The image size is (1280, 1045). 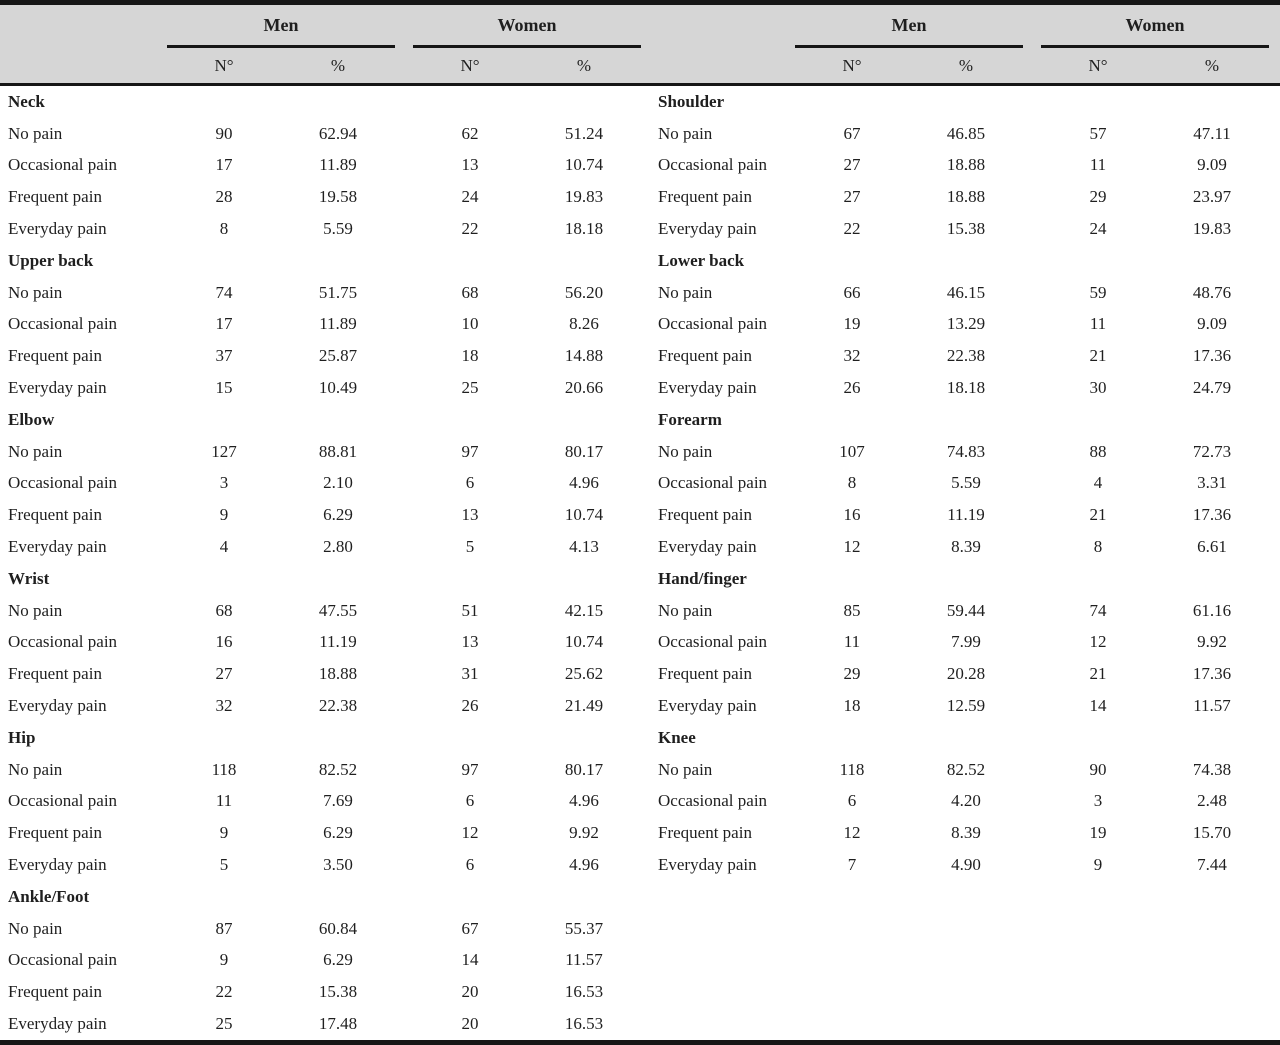 I want to click on men-n-cell: 7, so click(x=852, y=865).